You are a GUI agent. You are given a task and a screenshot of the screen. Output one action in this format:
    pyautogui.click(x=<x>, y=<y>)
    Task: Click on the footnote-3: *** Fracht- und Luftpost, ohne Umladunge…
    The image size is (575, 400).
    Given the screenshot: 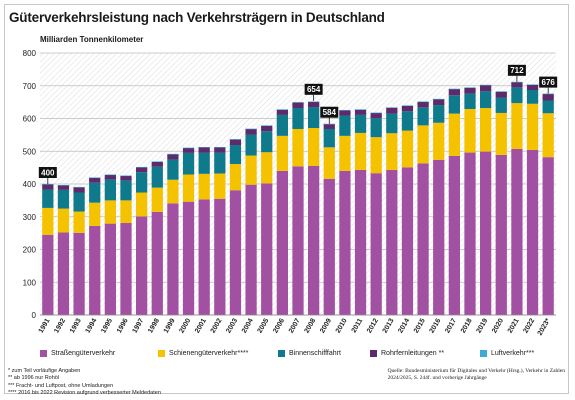 What is the action you would take?
    pyautogui.click(x=61, y=385)
    